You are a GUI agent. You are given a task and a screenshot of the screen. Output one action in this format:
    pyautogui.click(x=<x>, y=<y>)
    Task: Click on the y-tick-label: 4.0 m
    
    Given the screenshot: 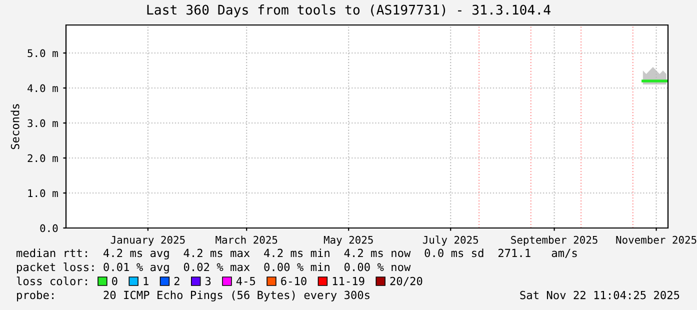 What is the action you would take?
    pyautogui.click(x=43, y=88)
    